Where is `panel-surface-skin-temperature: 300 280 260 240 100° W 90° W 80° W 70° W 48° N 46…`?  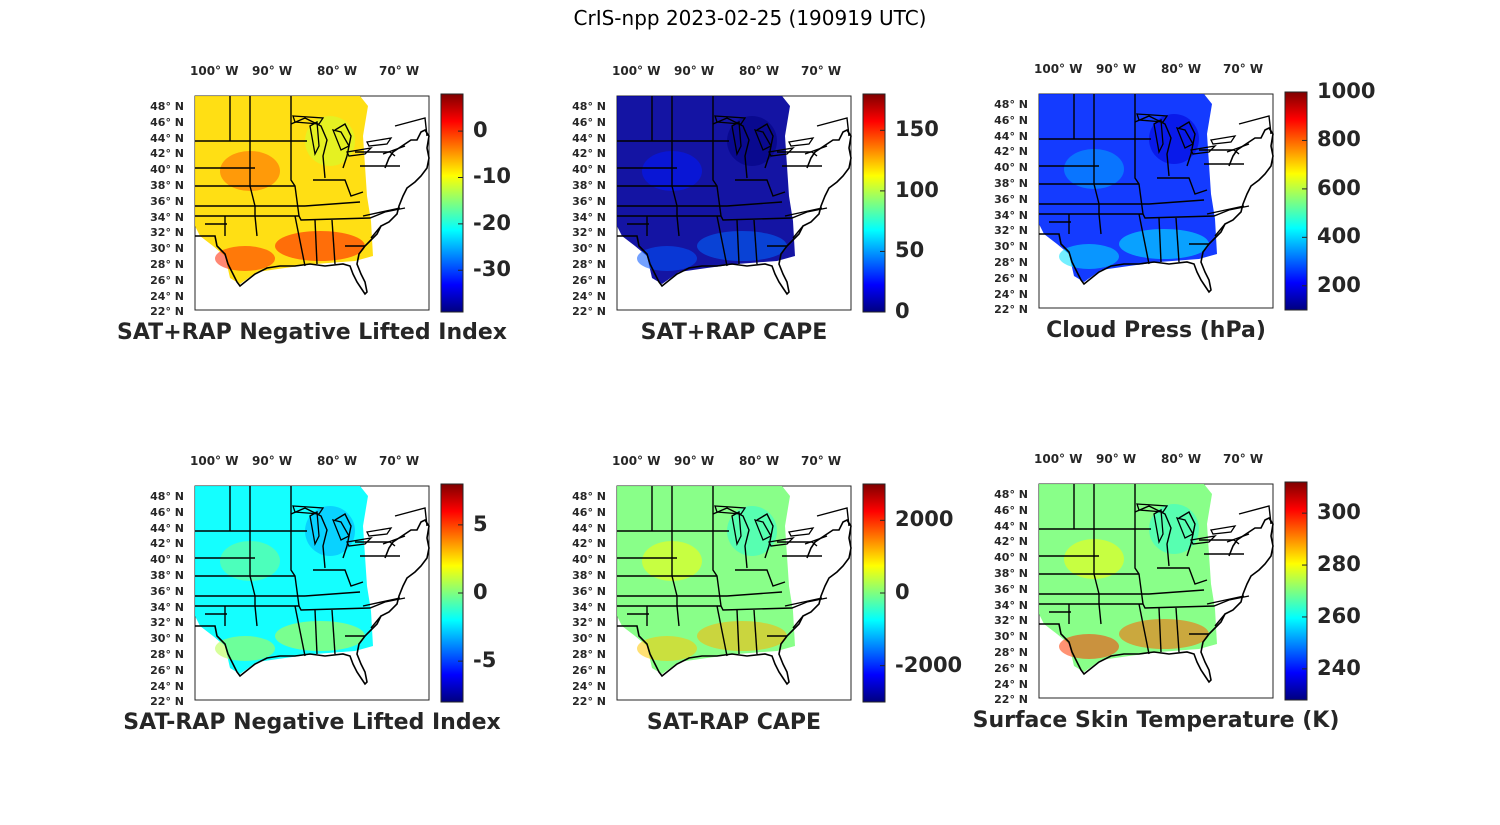 panel-surface-skin-temperature: 300 280 260 240 100° W 90° W 80° W 70° W 48° N 46… is located at coordinates (1168, 605).